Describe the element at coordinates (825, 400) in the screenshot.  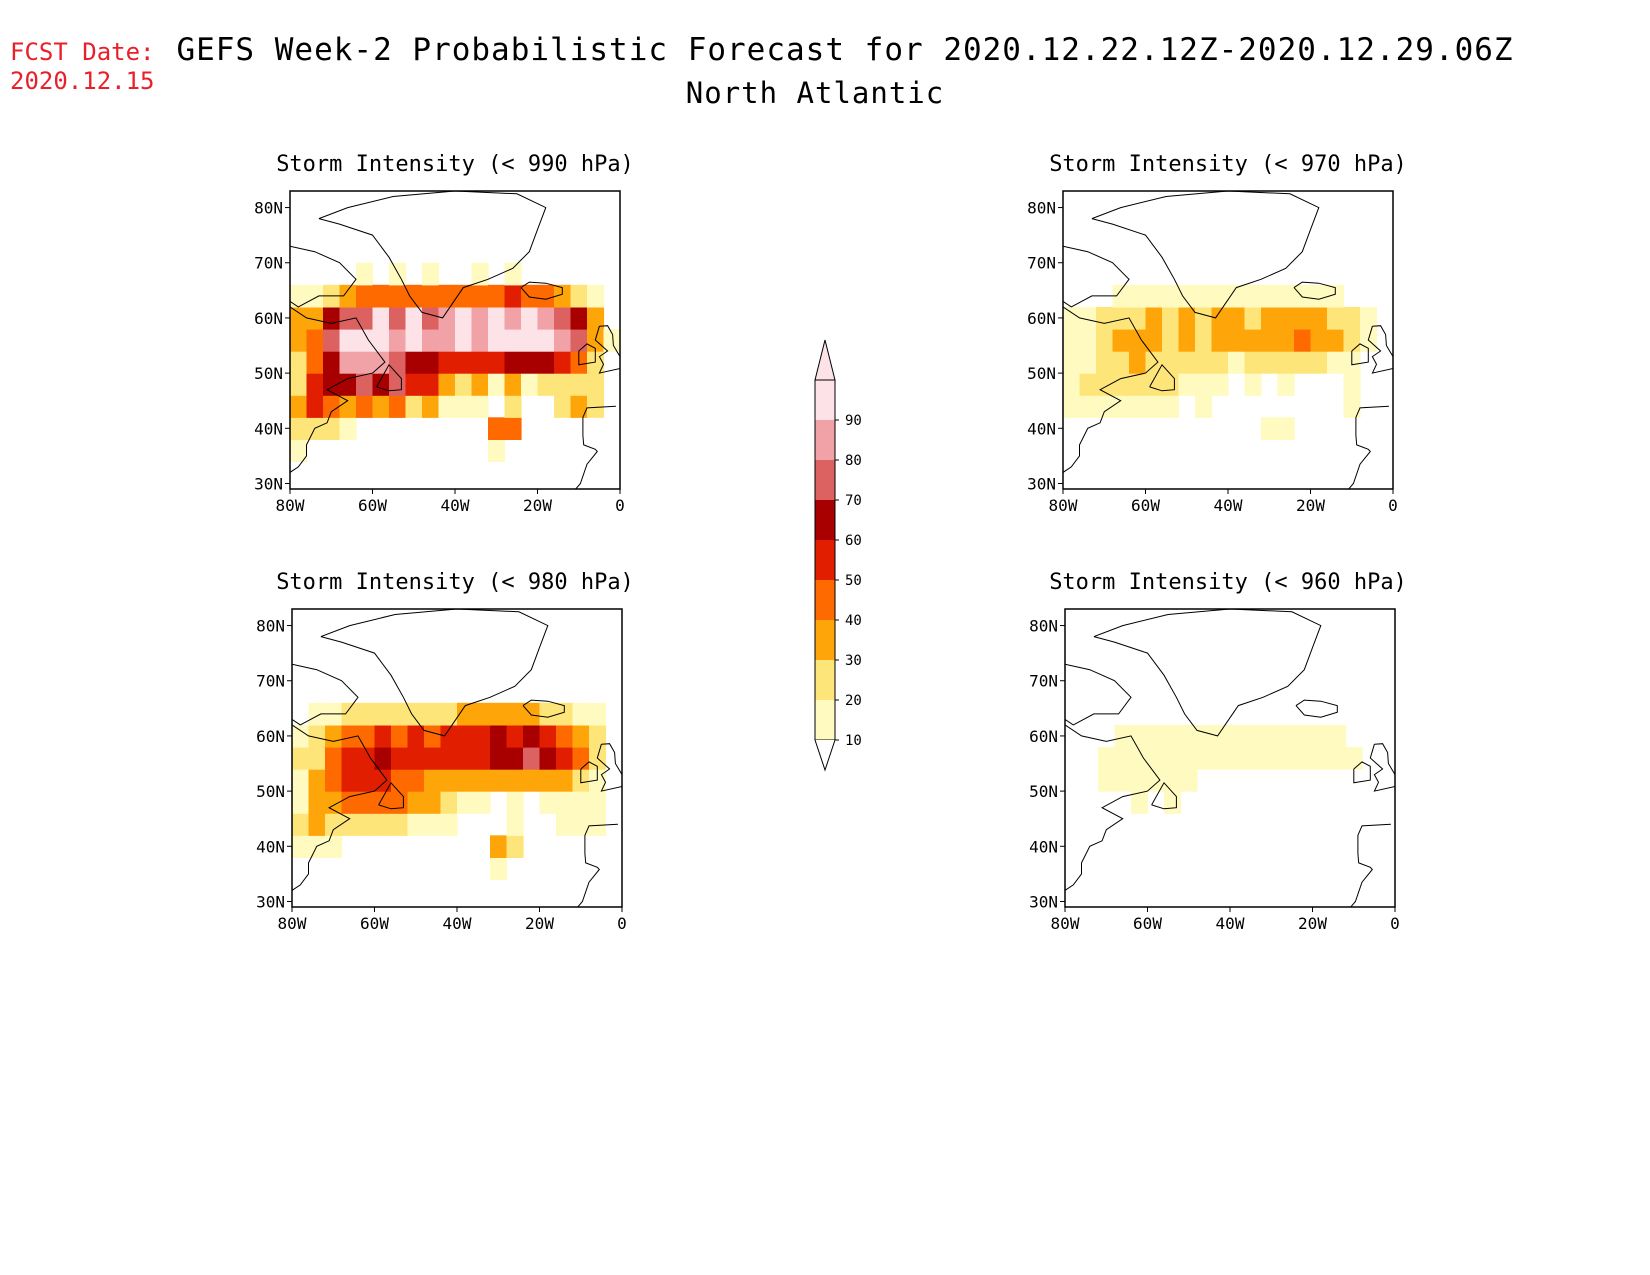
I see `colorbar-swatch` at that location.